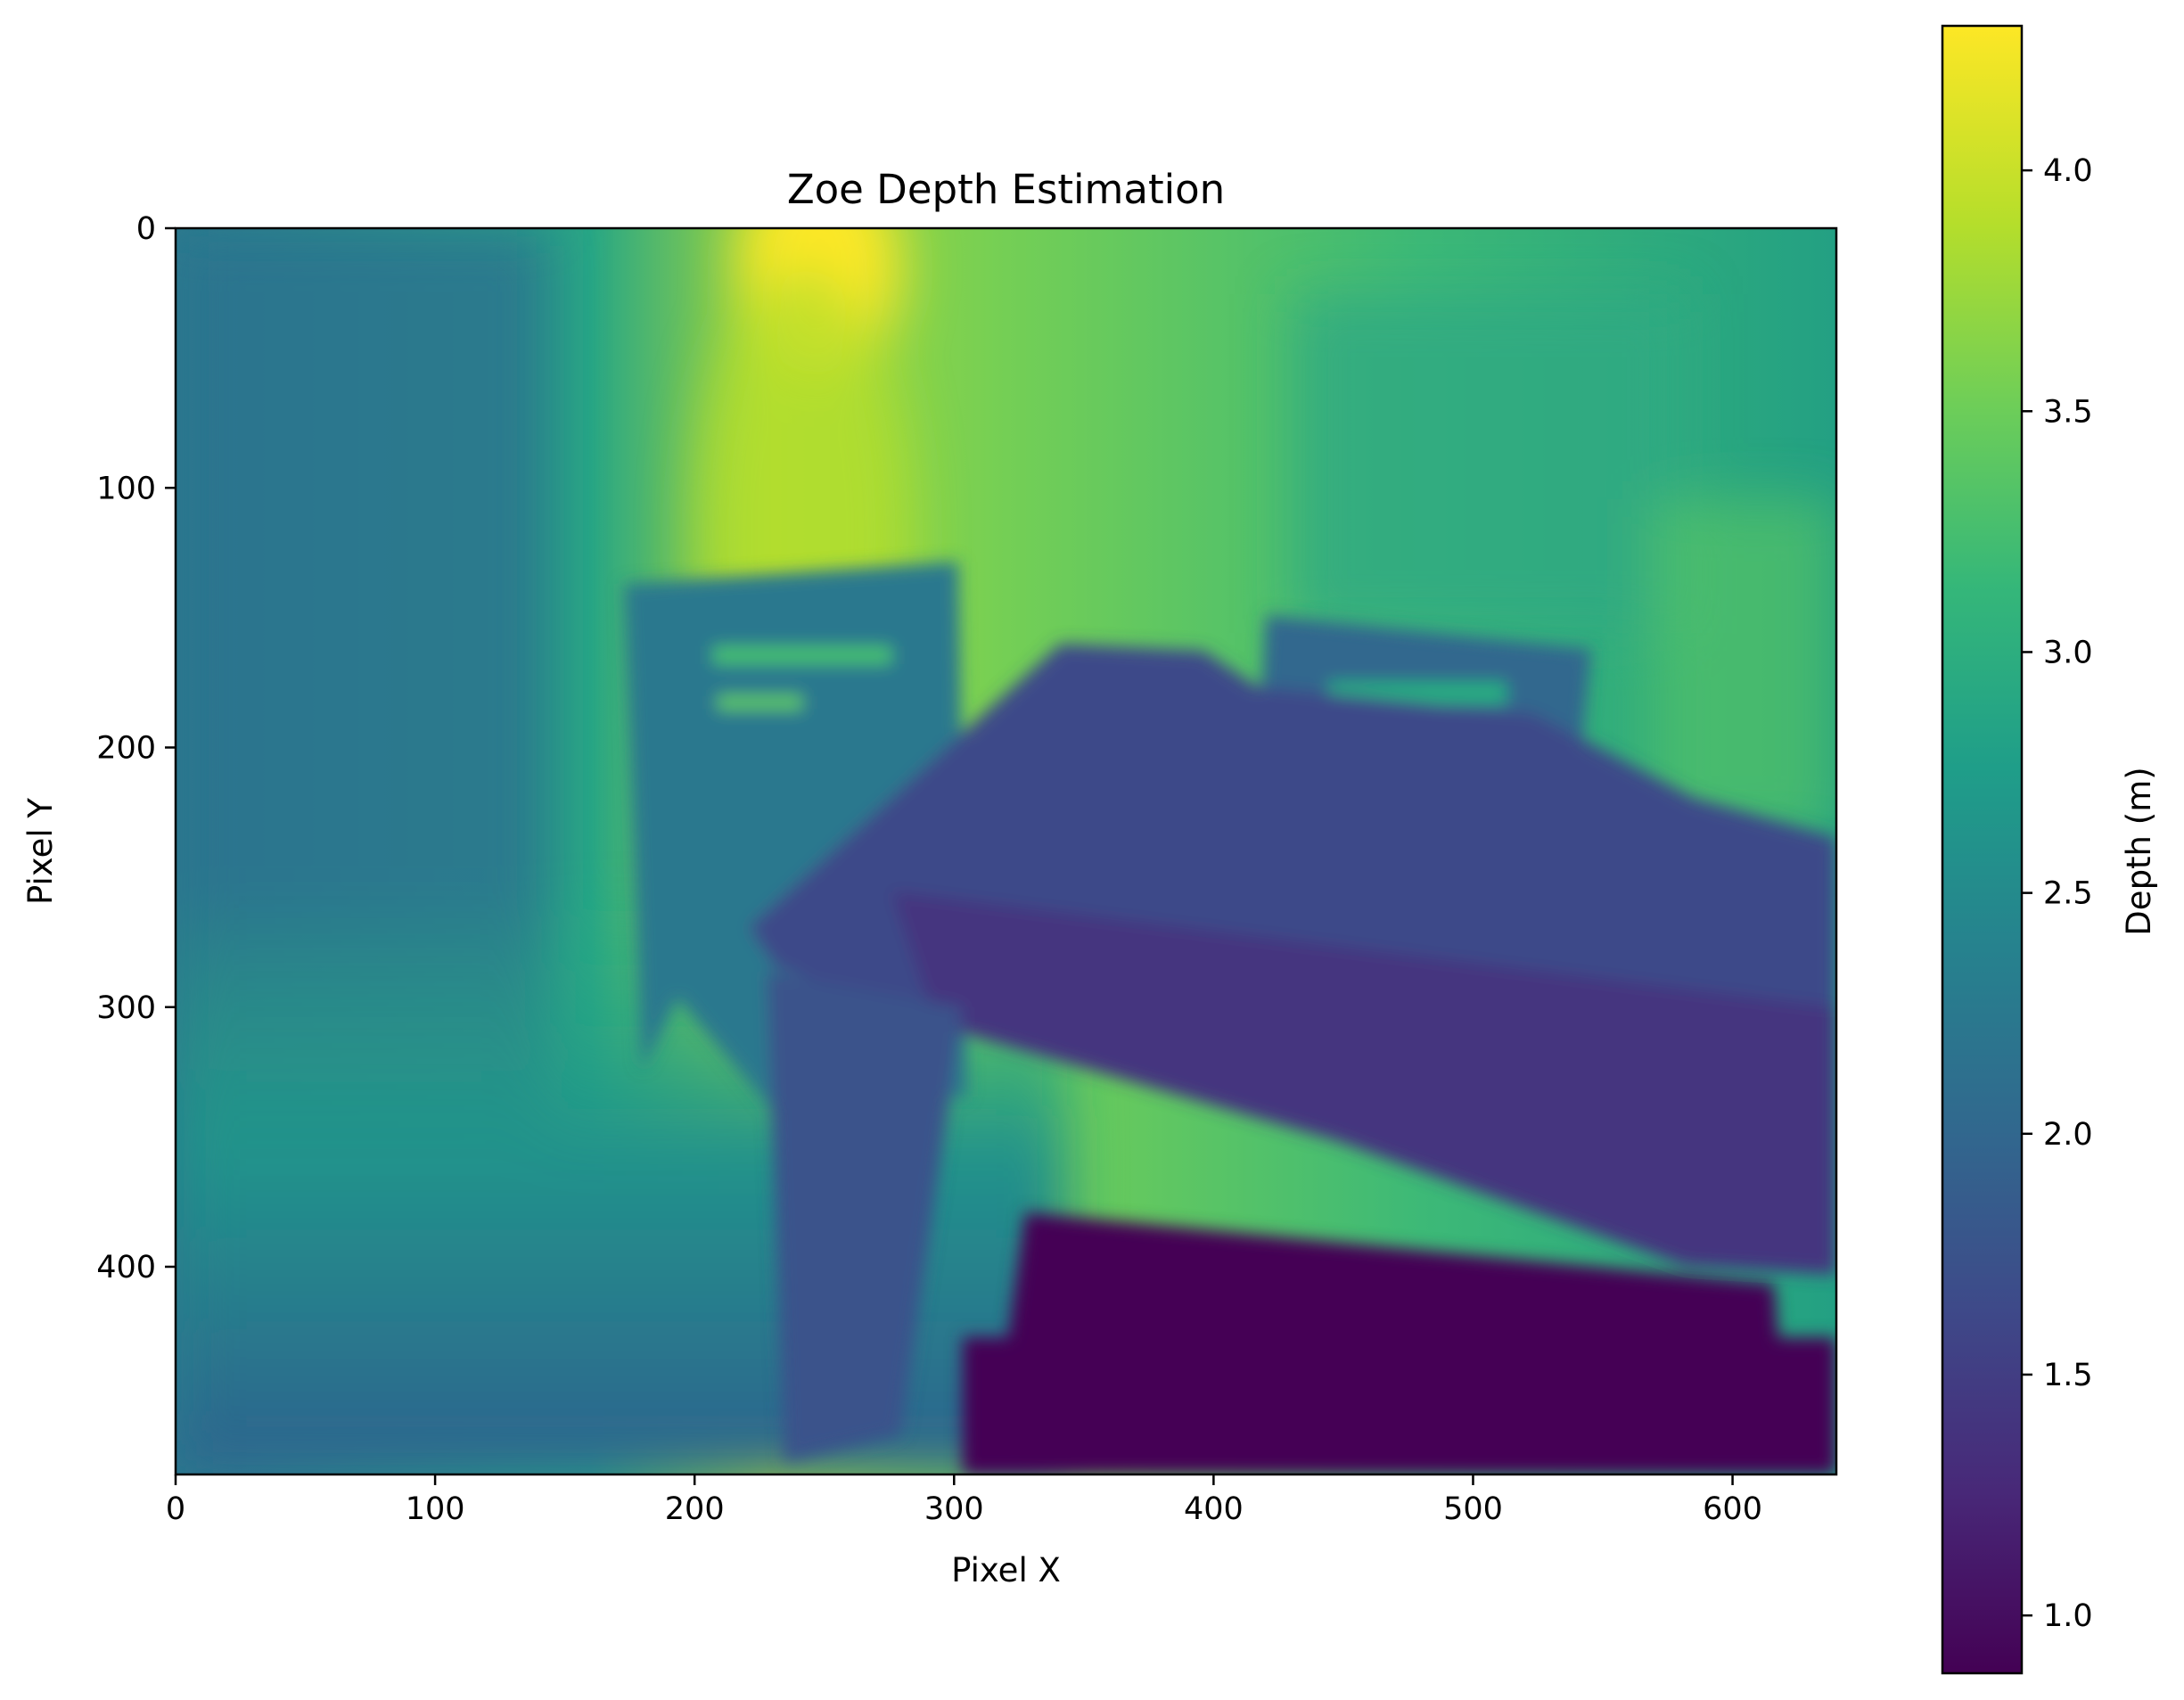  What do you see at coordinates (436, 1509) in the screenshot?
I see `x-tick-label: 100` at bounding box center [436, 1509].